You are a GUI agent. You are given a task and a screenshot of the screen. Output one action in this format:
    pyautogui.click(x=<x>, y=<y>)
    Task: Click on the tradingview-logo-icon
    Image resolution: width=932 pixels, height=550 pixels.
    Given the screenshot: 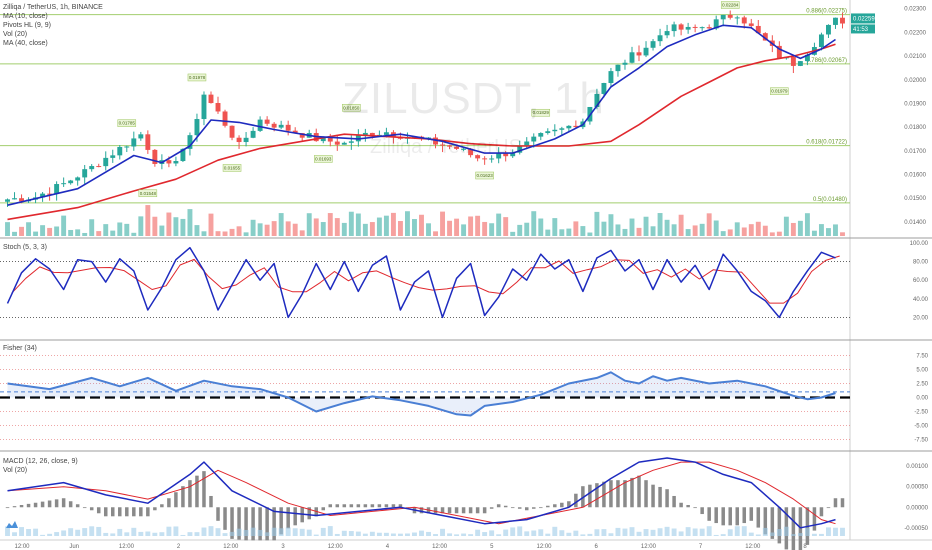 What is the action you would take?
    pyautogui.click(x=12, y=524)
    